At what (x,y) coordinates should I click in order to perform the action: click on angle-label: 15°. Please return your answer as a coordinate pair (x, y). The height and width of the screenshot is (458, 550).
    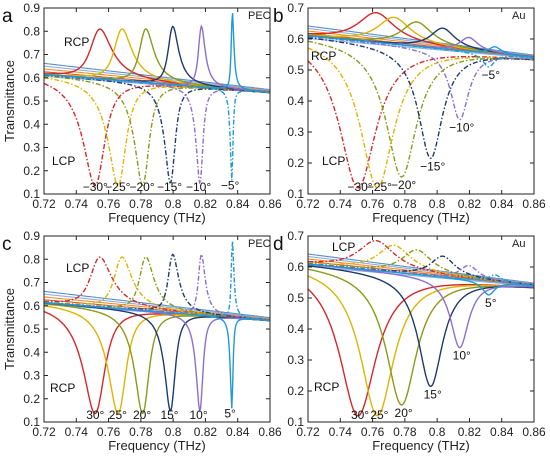
    Looking at the image, I should click on (169, 415).